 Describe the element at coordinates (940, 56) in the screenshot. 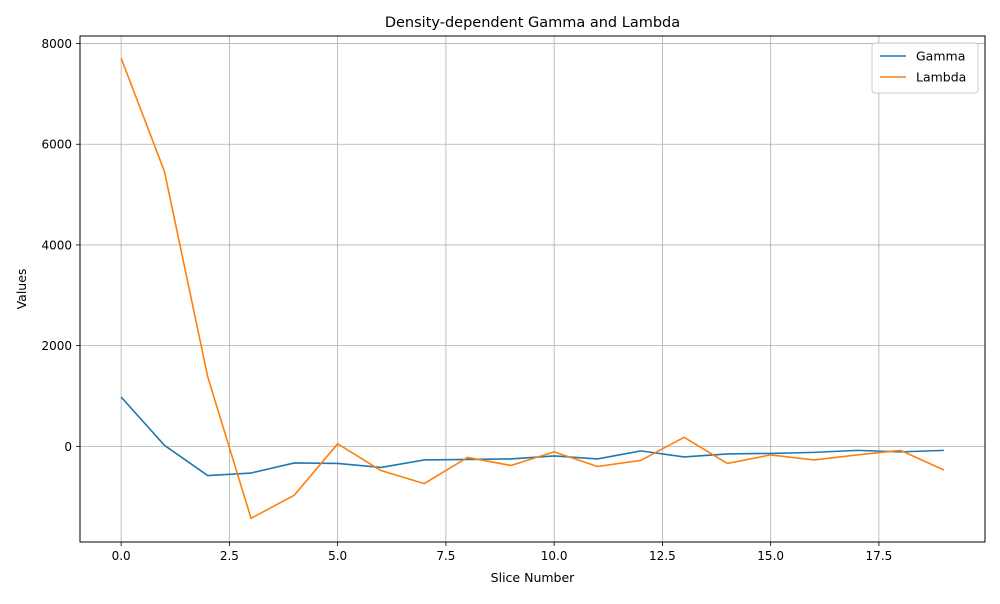

I see `legend-label-gamma: Gamma` at that location.